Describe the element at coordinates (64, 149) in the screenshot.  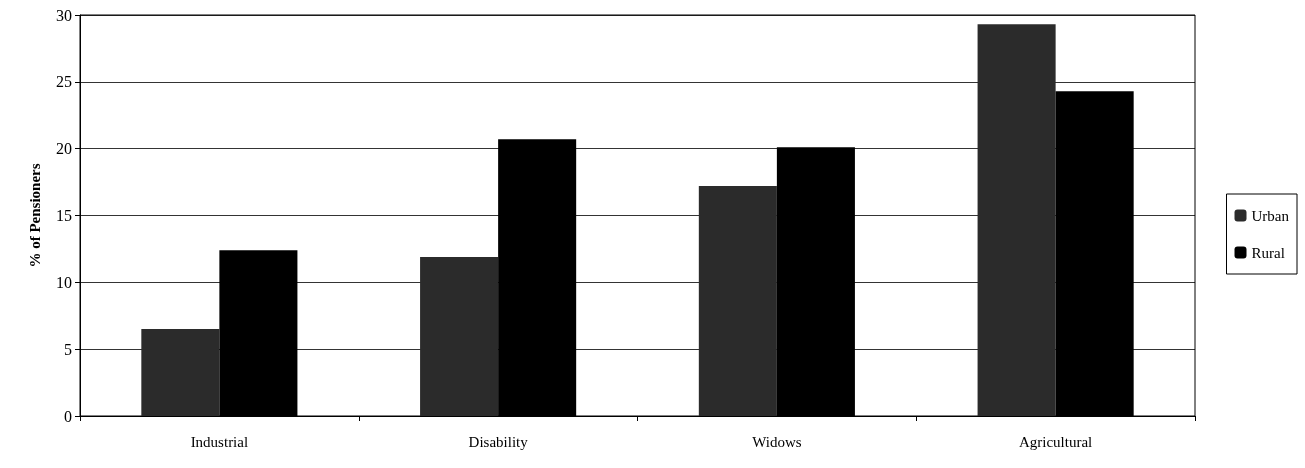
I see `y-tick-label: 20` at that location.